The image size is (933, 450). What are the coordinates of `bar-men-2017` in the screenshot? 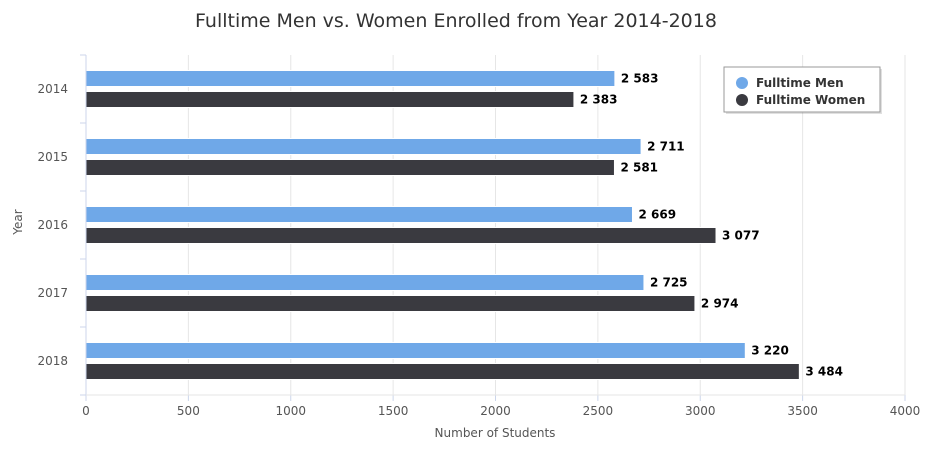 It's located at (365, 282).